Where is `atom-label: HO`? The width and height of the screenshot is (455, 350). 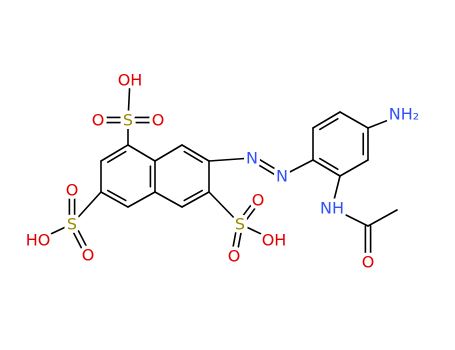 atom-label: HO is located at coordinates (38, 240).